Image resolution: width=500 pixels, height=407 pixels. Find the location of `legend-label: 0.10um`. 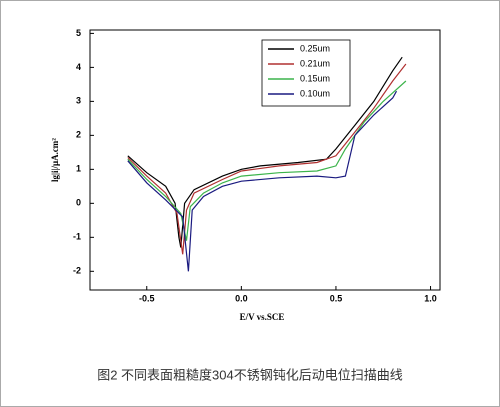

legend-label: 0.10um is located at coordinates (315, 93).